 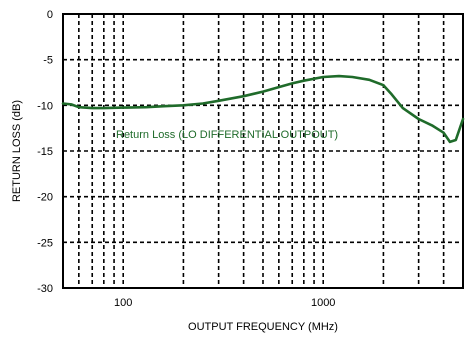 I want to click on series-label: Return Loss (LO DIFFERENTIAL OUTPOUT), so click(x=227, y=135).